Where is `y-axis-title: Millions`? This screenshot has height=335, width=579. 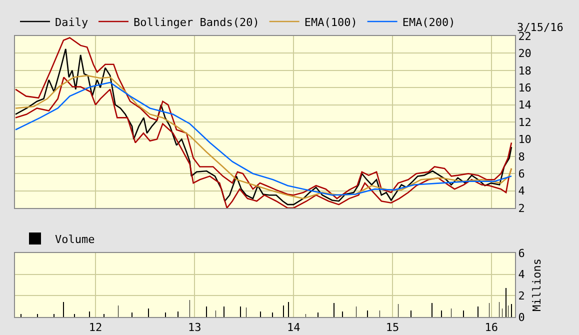
y-axis-title: Millions is located at coordinates (537, 285).